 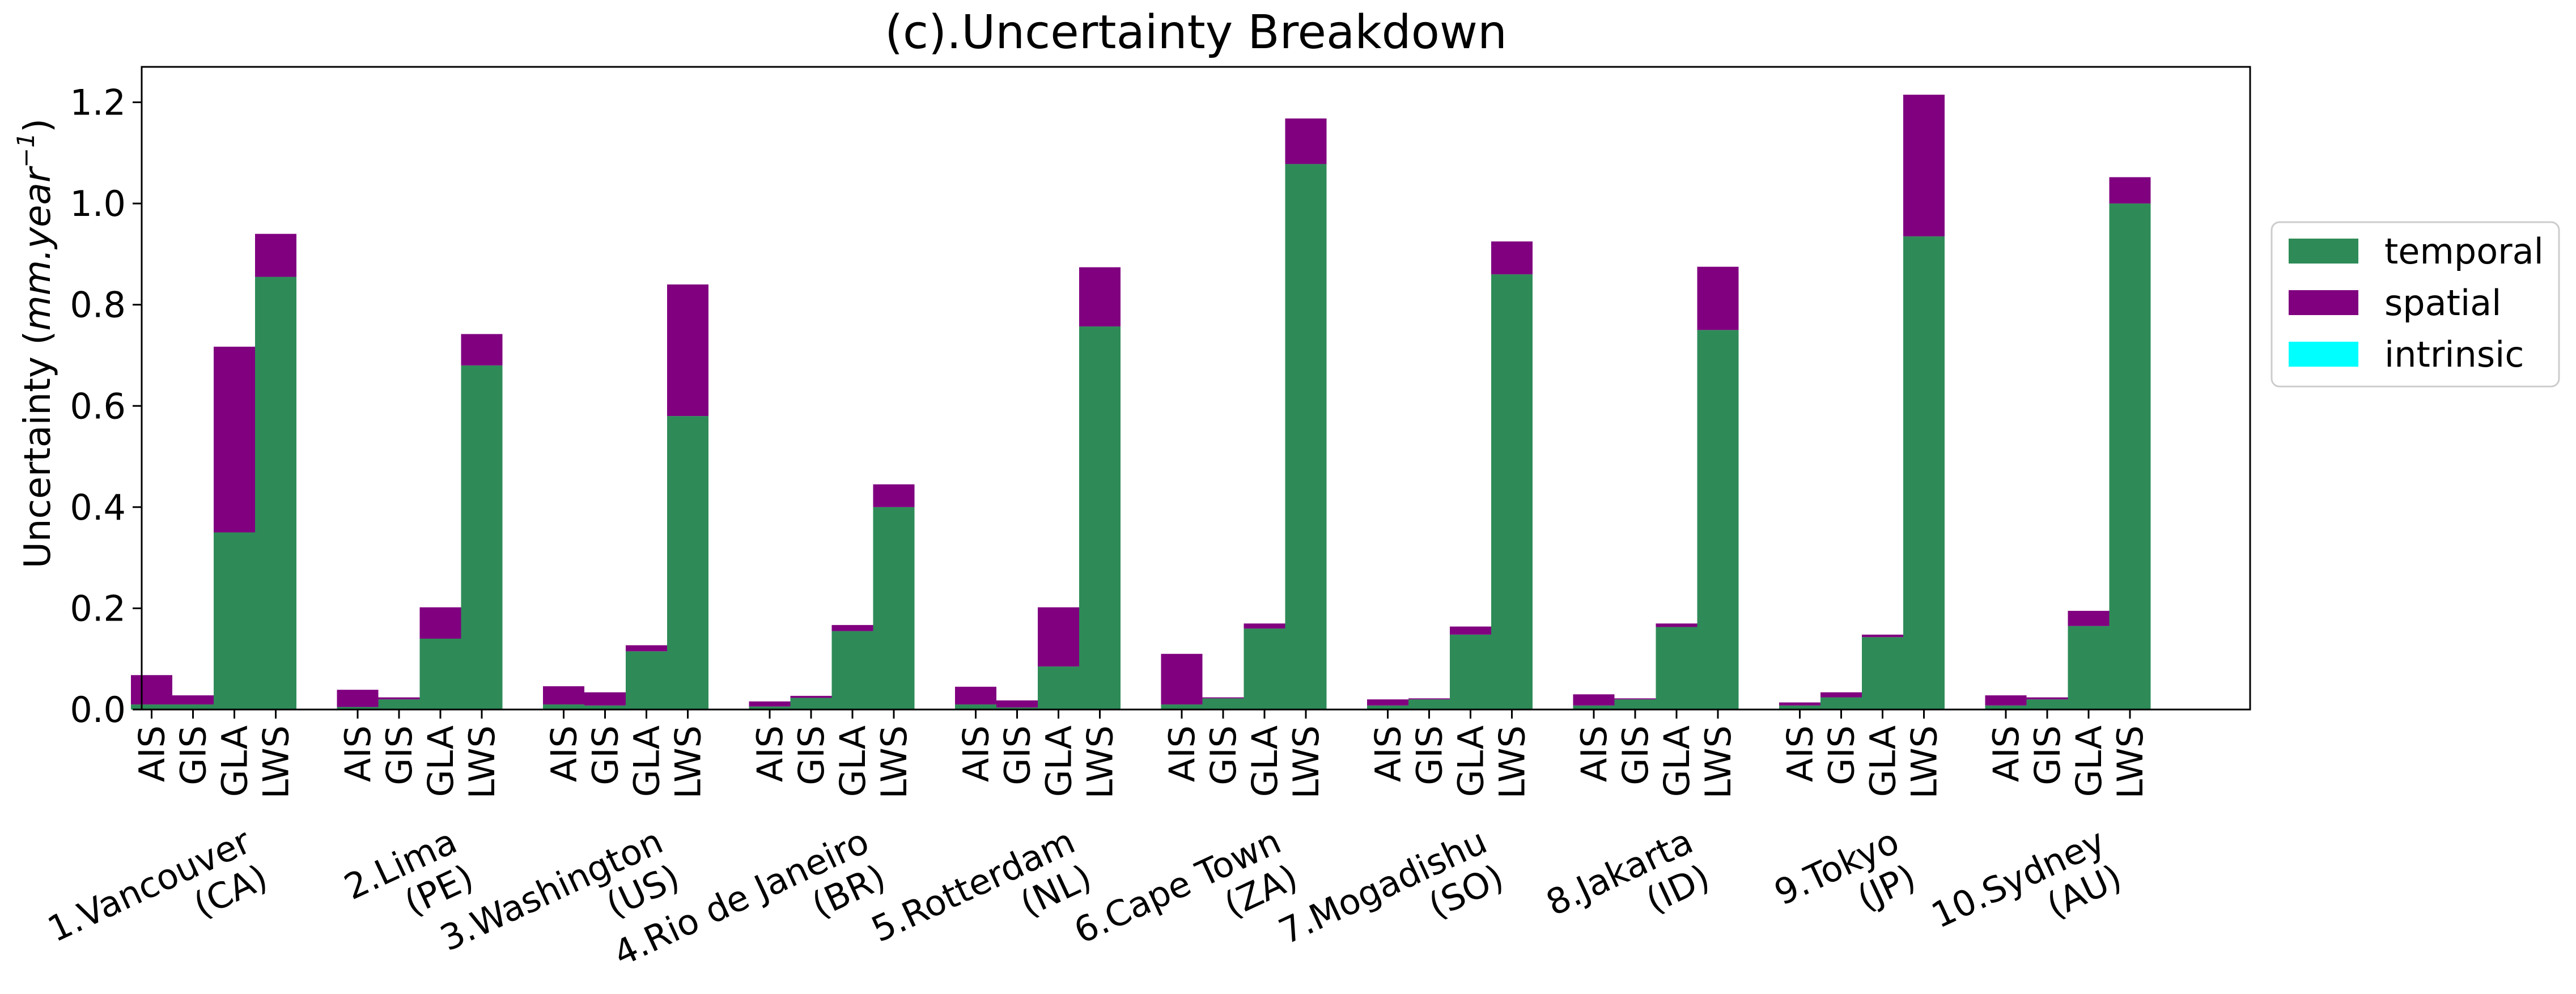 What do you see at coordinates (98, 507) in the screenshot?
I see `y-tick-label: 0.4` at bounding box center [98, 507].